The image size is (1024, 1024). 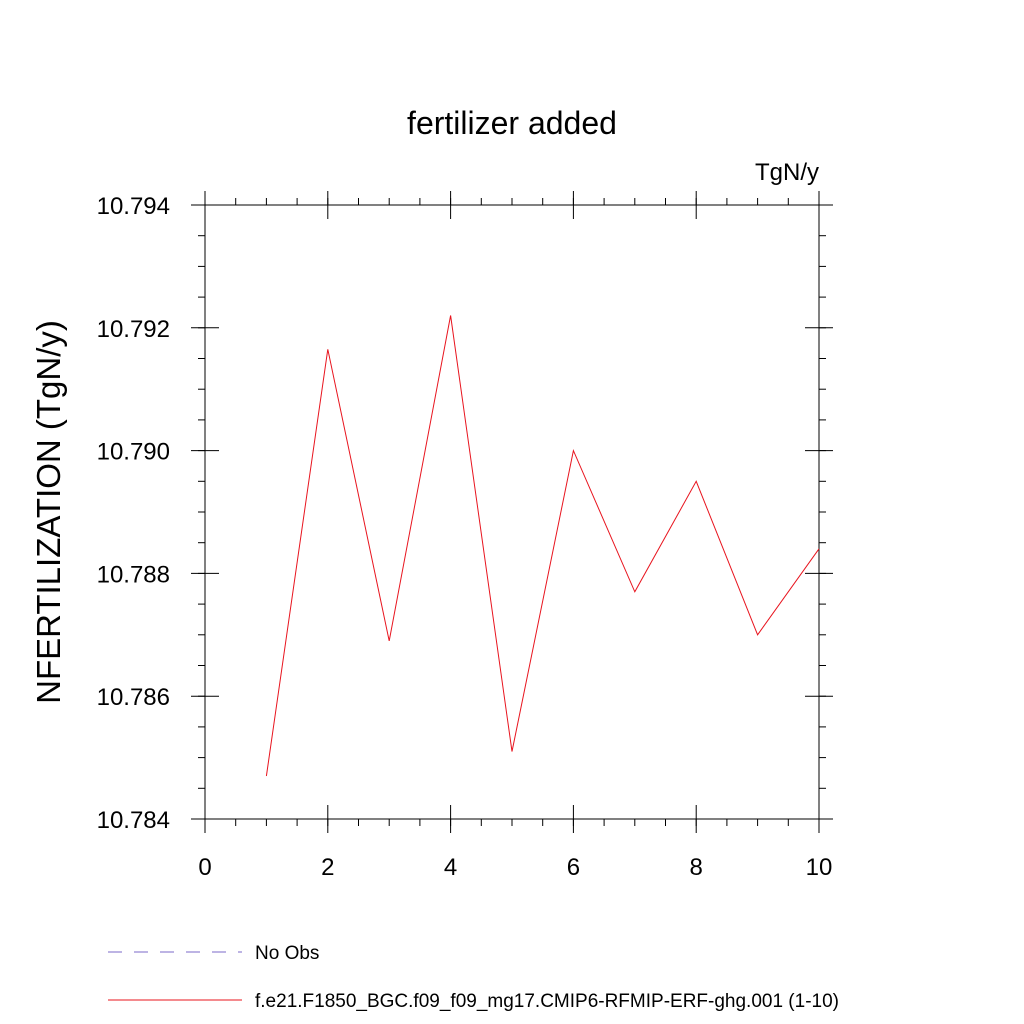 What do you see at coordinates (287, 953) in the screenshot?
I see `legend-label: No Obs` at bounding box center [287, 953].